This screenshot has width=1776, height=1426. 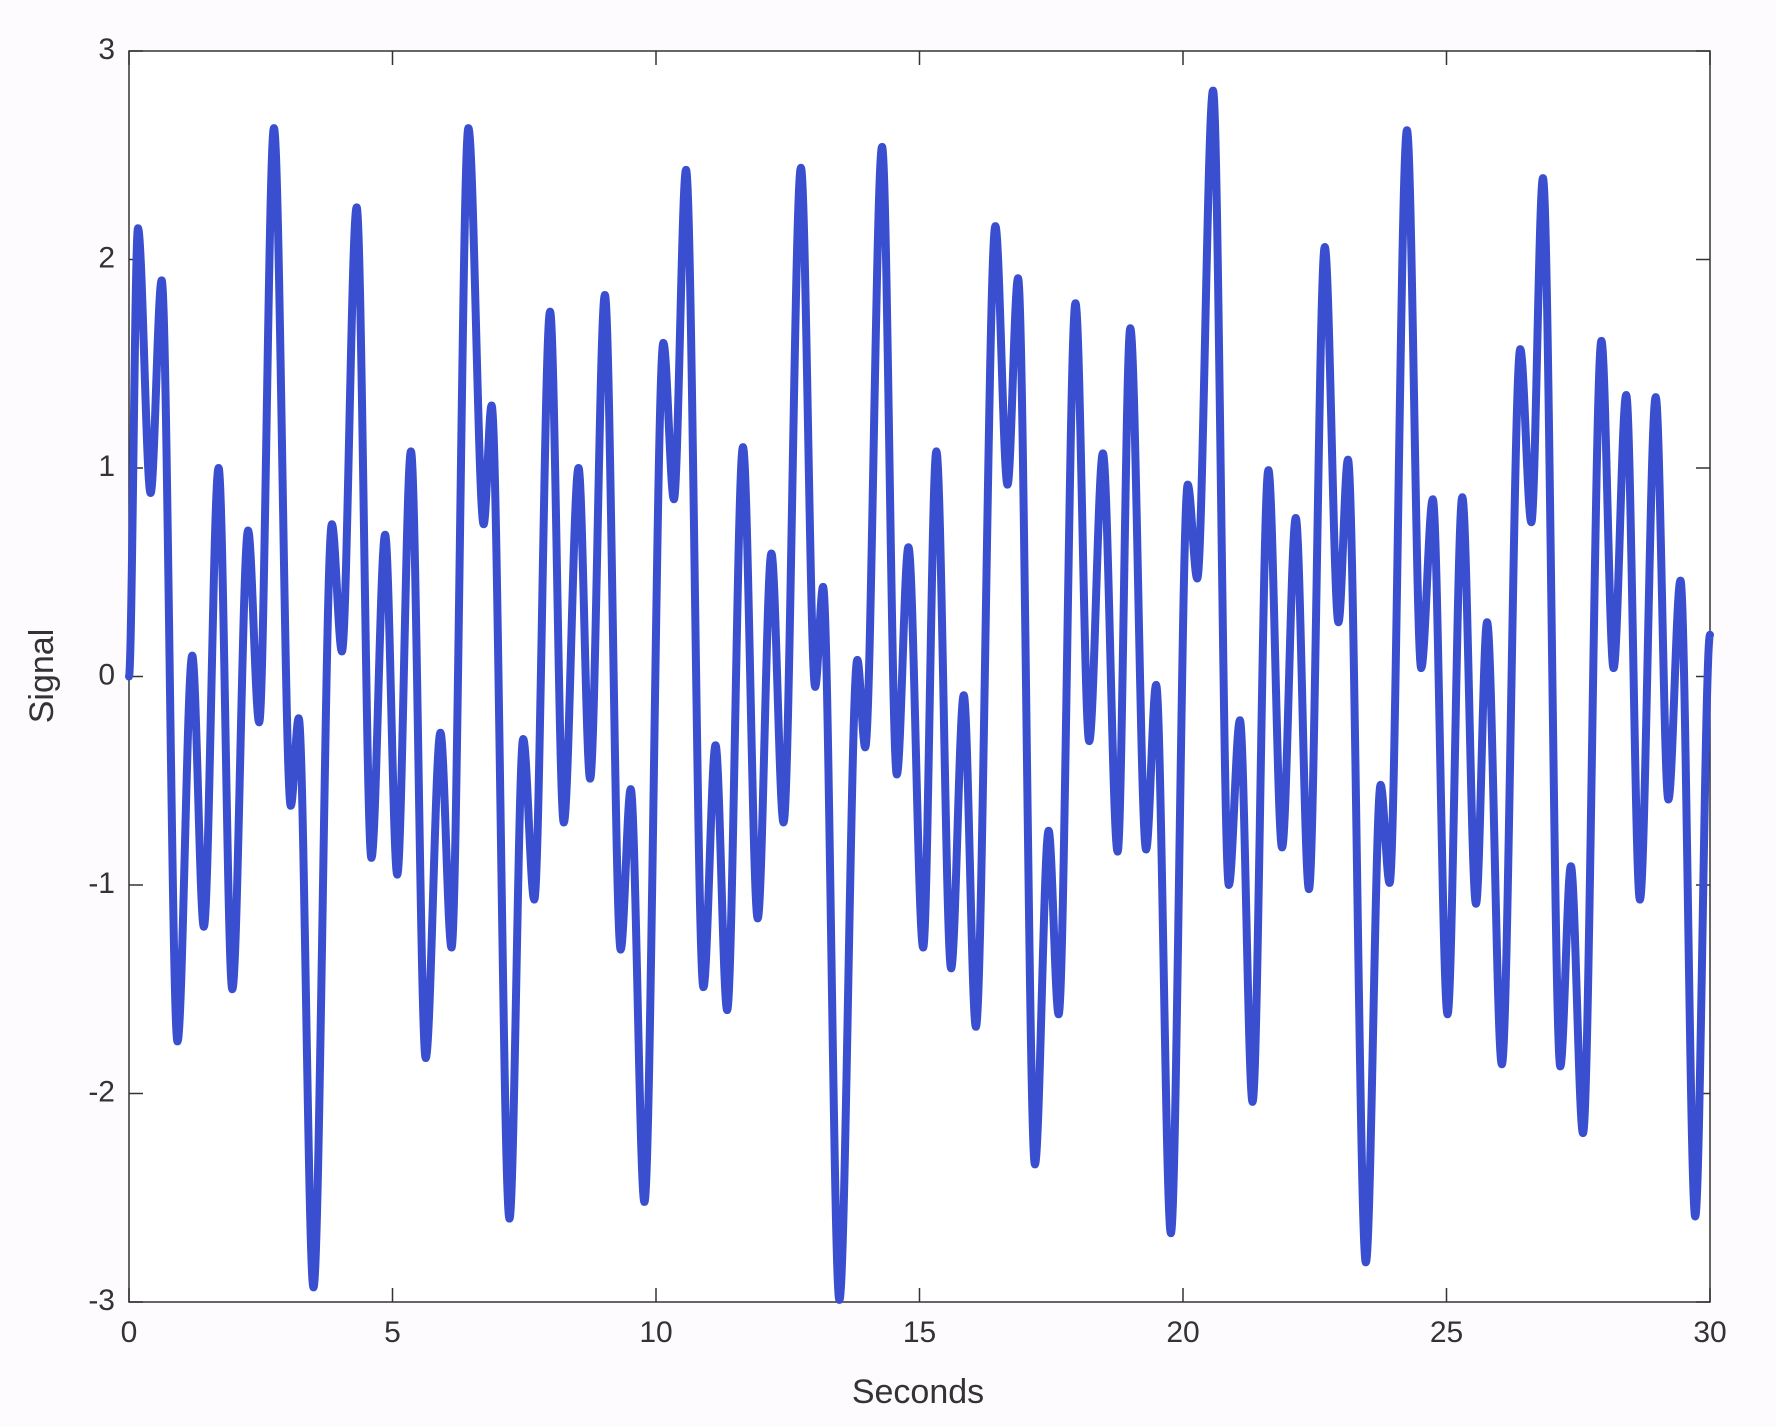 I want to click on y-tick-label: 2, so click(x=106, y=257).